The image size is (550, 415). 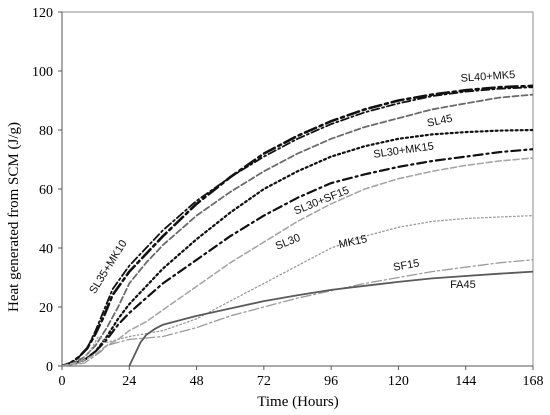 What do you see at coordinates (406, 266) in the screenshot?
I see `series-label: SF15` at bounding box center [406, 266].